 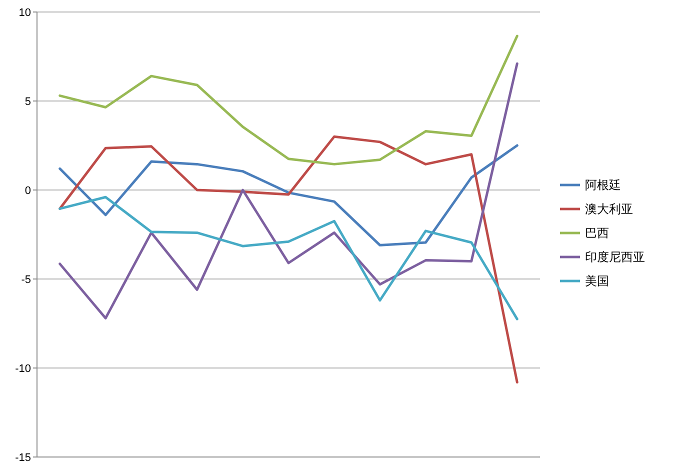 What do you see at coordinates (597, 281) in the screenshot?
I see `legend-label: 美国` at bounding box center [597, 281].